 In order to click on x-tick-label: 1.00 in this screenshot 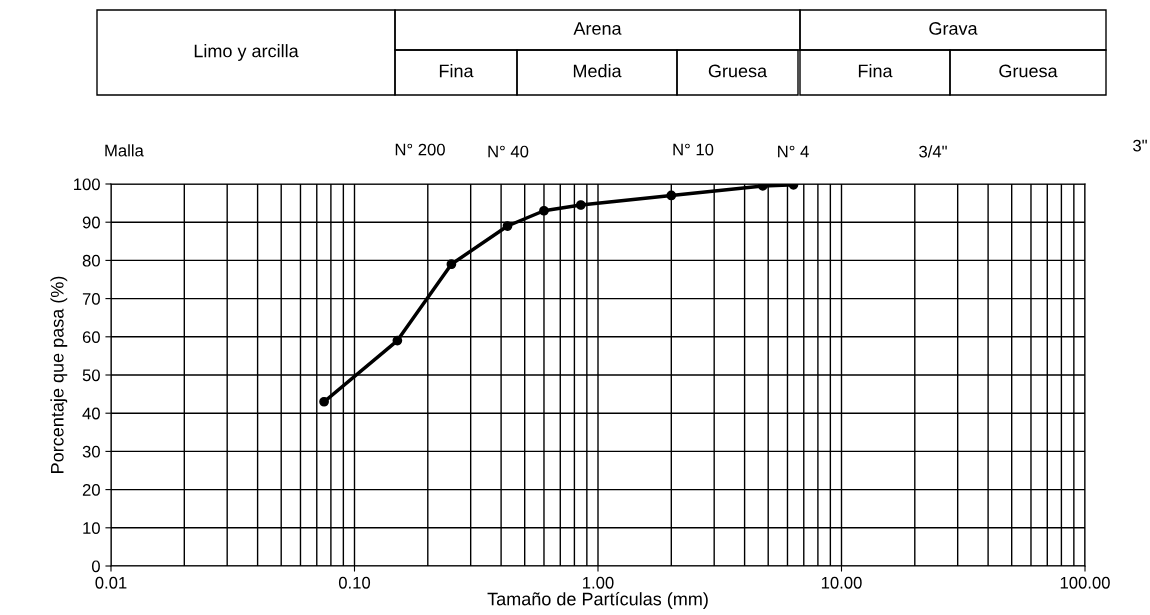, I will do `click(598, 582)`.